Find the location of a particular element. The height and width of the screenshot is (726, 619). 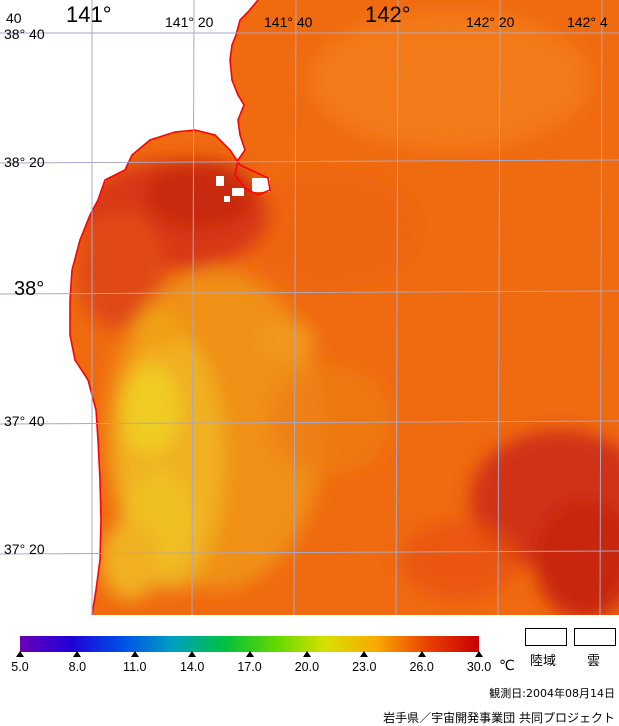

longitude-label-142-20: 142° 20 is located at coordinates (490, 22).